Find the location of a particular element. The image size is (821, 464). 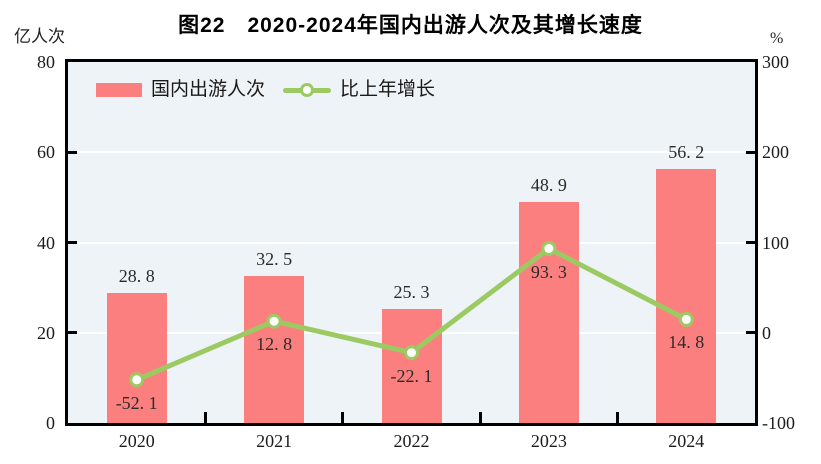

line-point-2024 is located at coordinates (686, 319).